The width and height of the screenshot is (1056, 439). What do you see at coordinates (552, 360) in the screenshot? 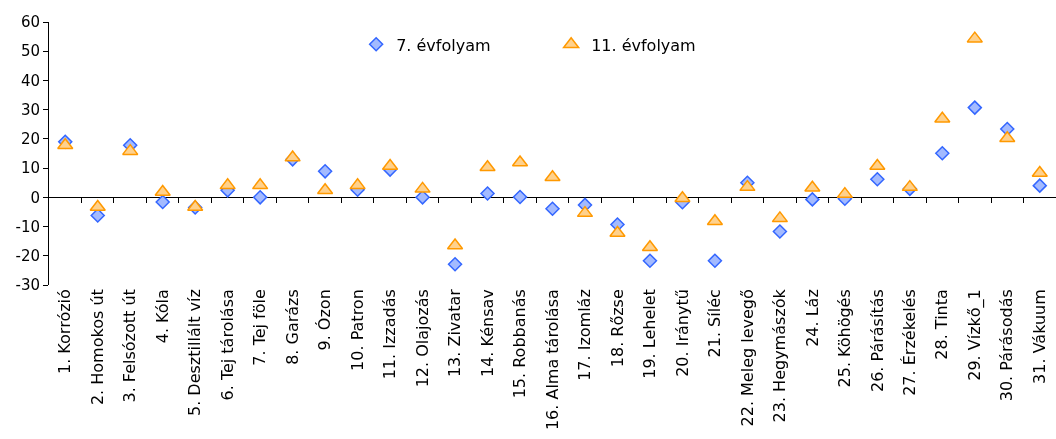
I see `x-tick-label: 16. Alma tárolása` at bounding box center [552, 360].